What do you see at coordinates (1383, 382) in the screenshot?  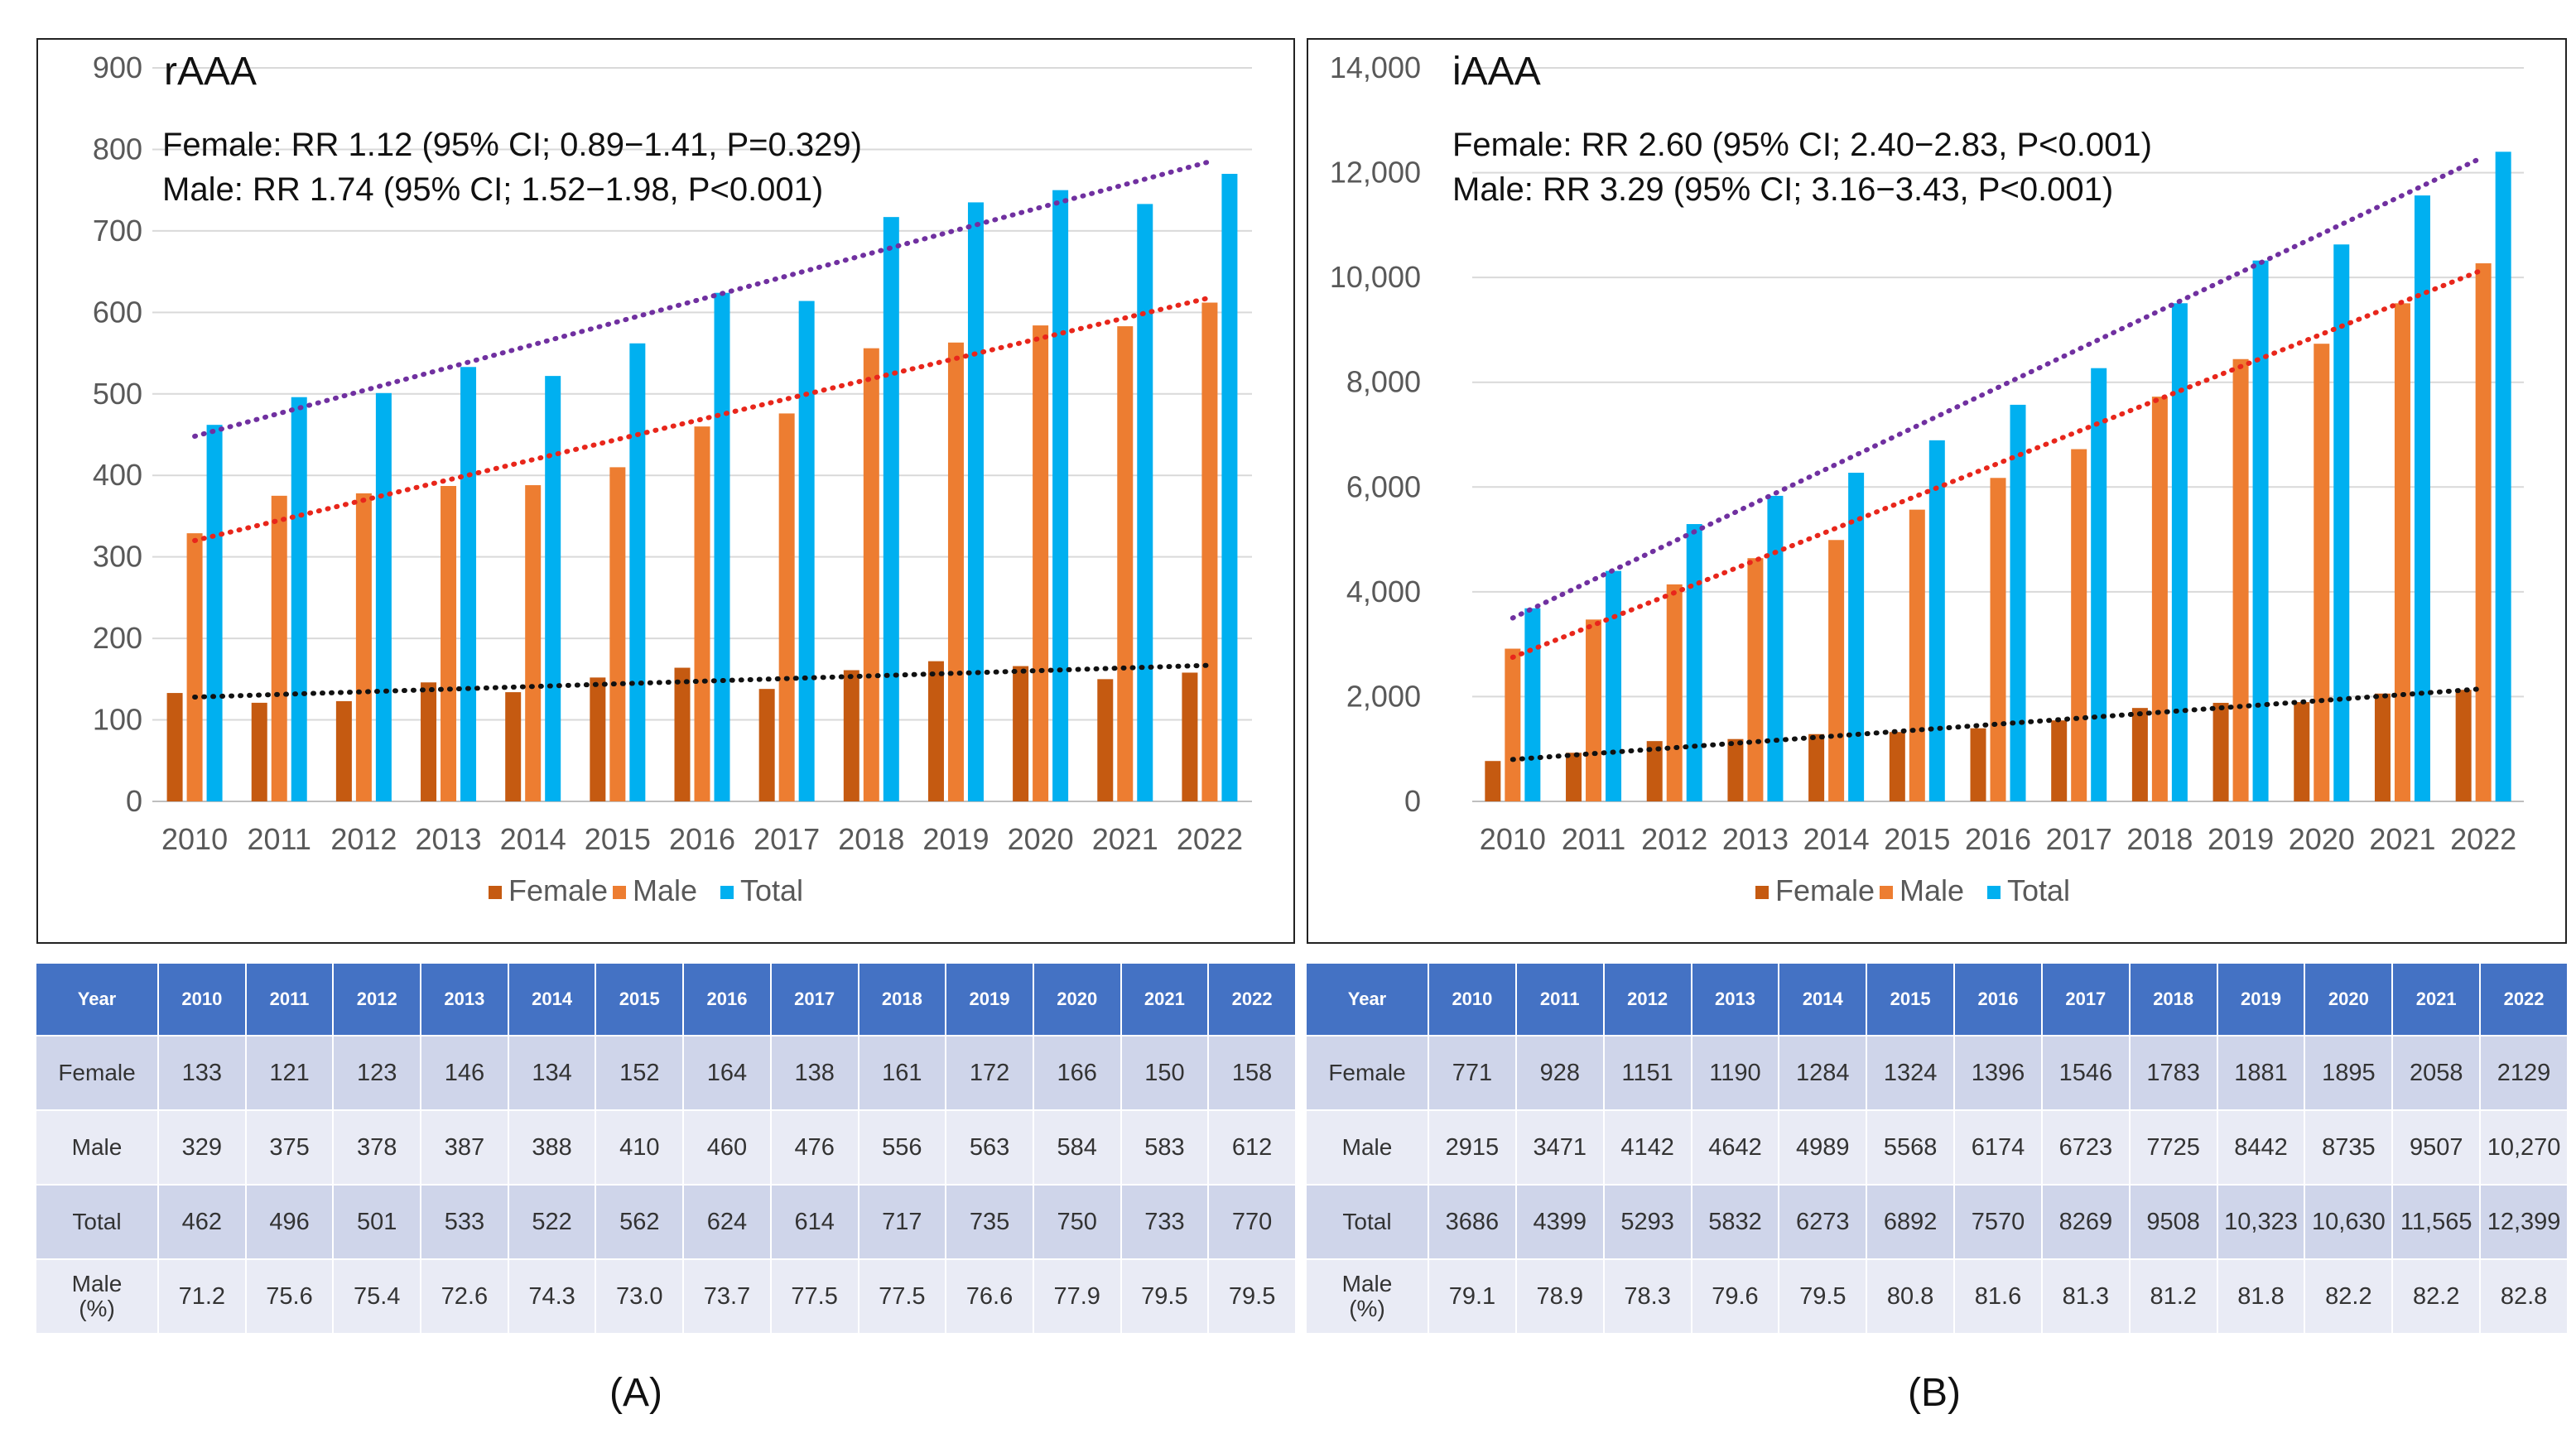 I see `y-tick-label-b: 8,000` at bounding box center [1383, 382].